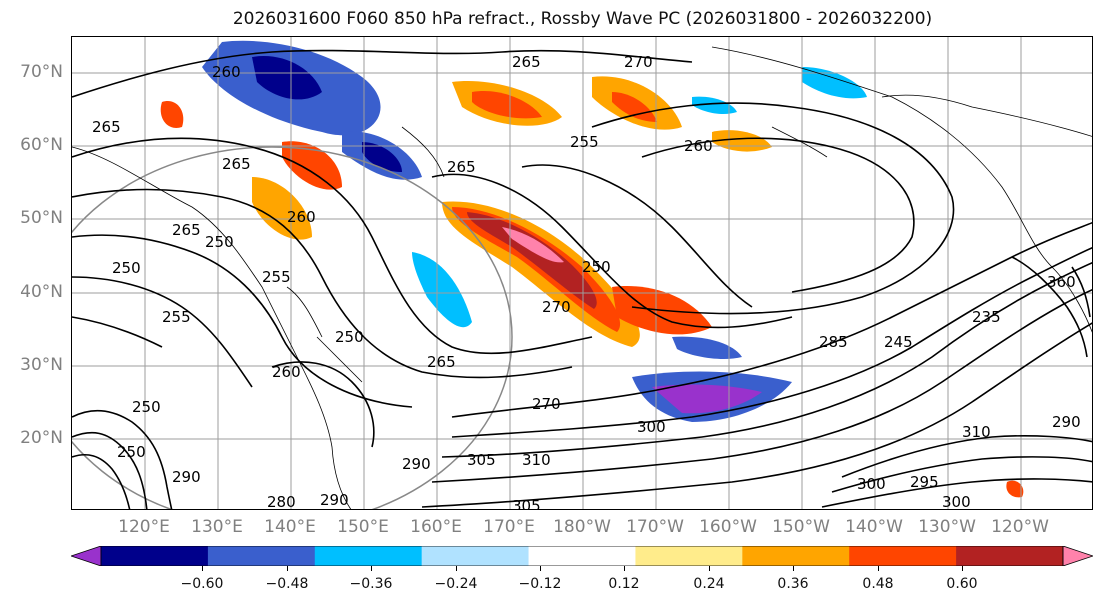 This screenshot has height=604, width=1105. What do you see at coordinates (290, 527) in the screenshot?
I see `lon-label-140e: 140°E` at bounding box center [290, 527].